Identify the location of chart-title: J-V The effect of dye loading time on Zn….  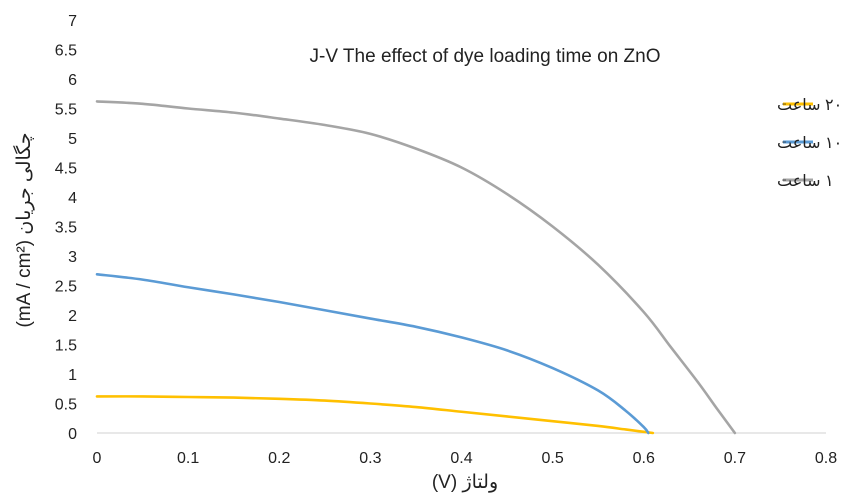
(485, 56).